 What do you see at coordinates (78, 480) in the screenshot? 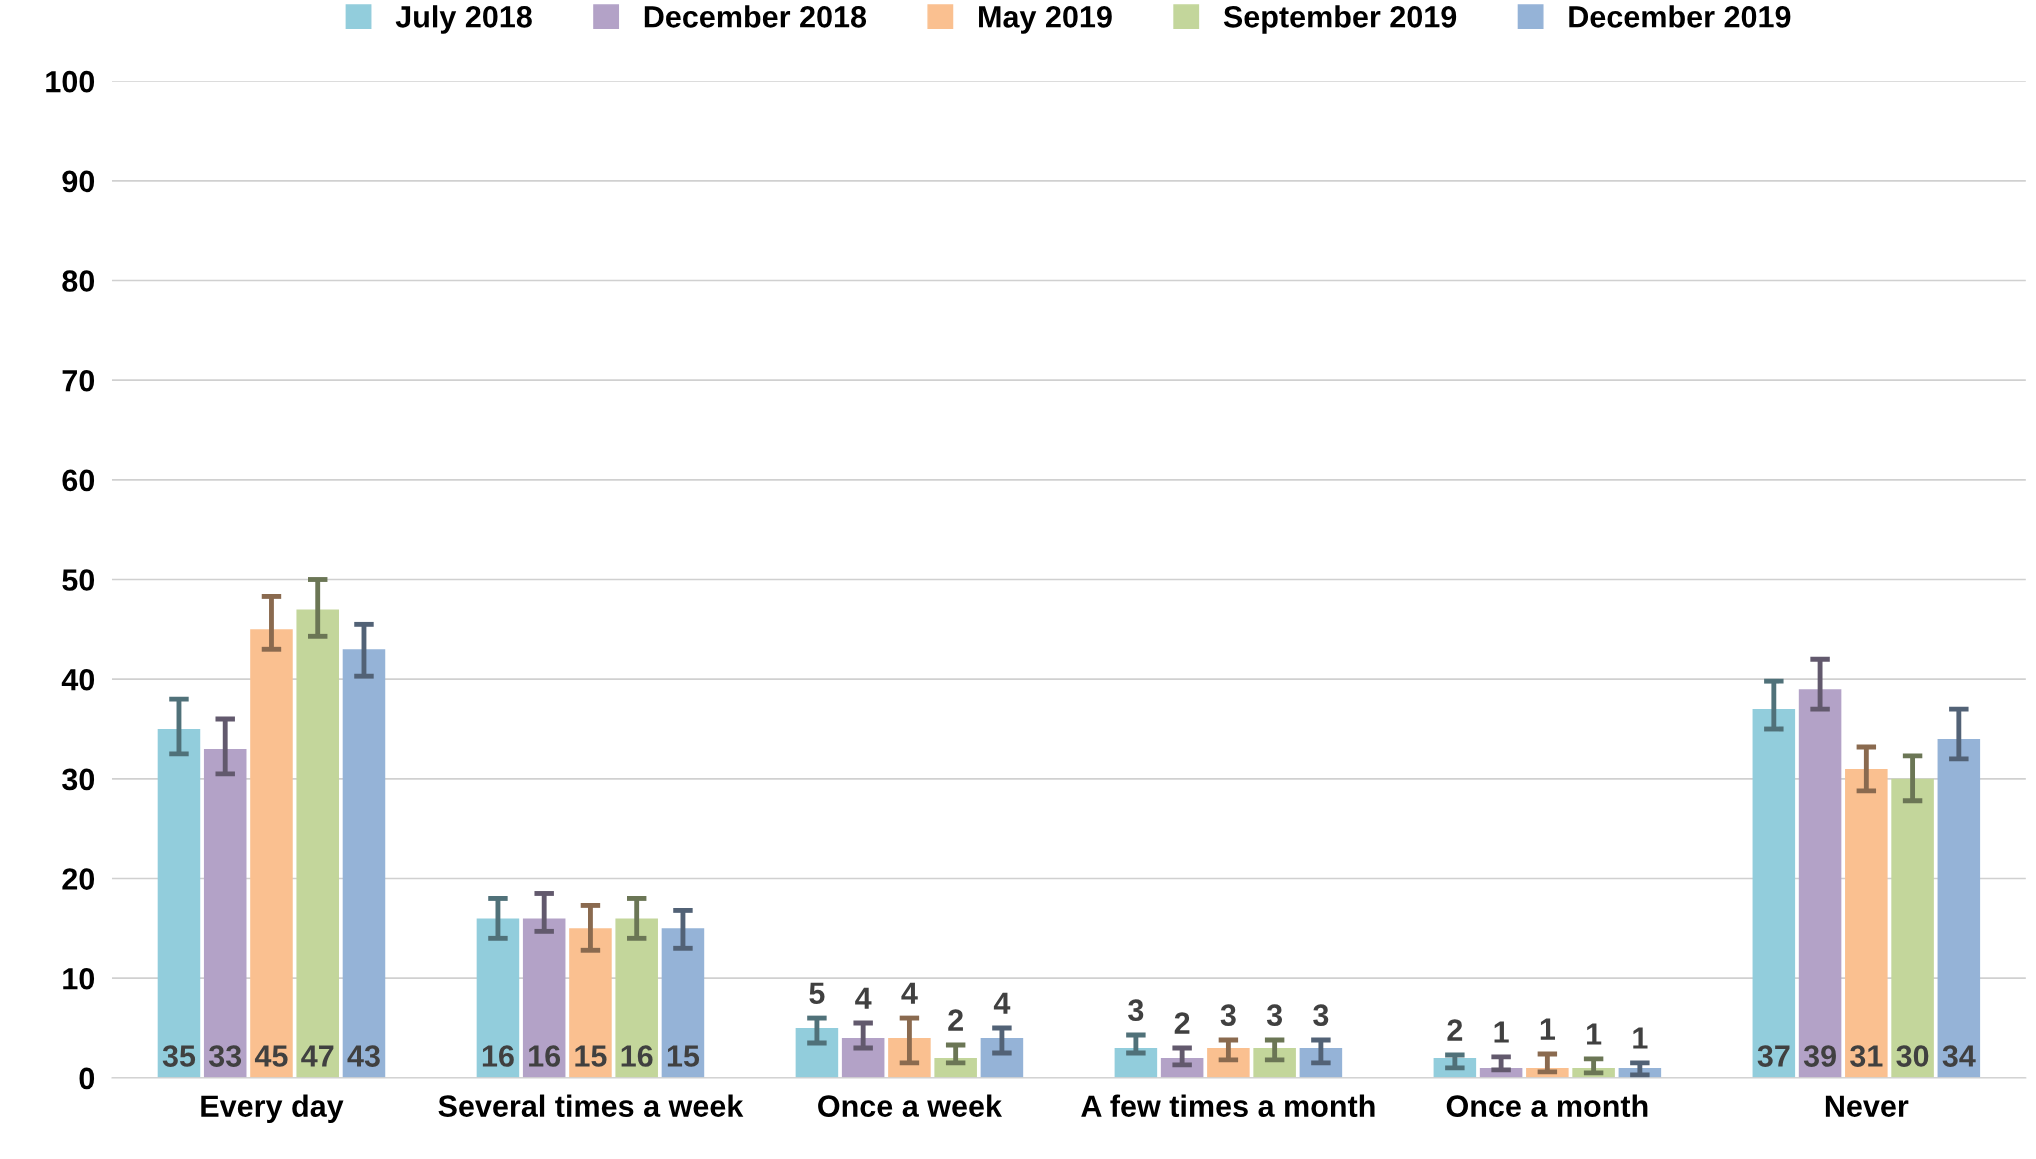
I see `y-tick-label: 60` at bounding box center [78, 480].